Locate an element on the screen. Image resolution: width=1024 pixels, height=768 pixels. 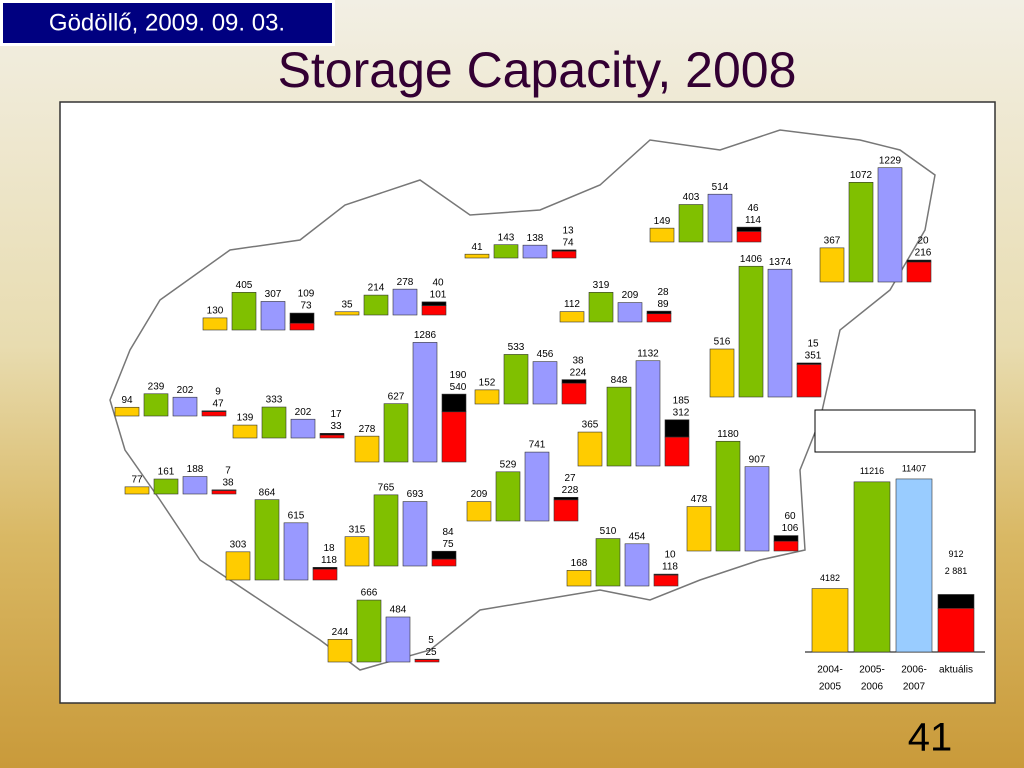
map-value-label: 1132 is located at coordinates (648, 353).